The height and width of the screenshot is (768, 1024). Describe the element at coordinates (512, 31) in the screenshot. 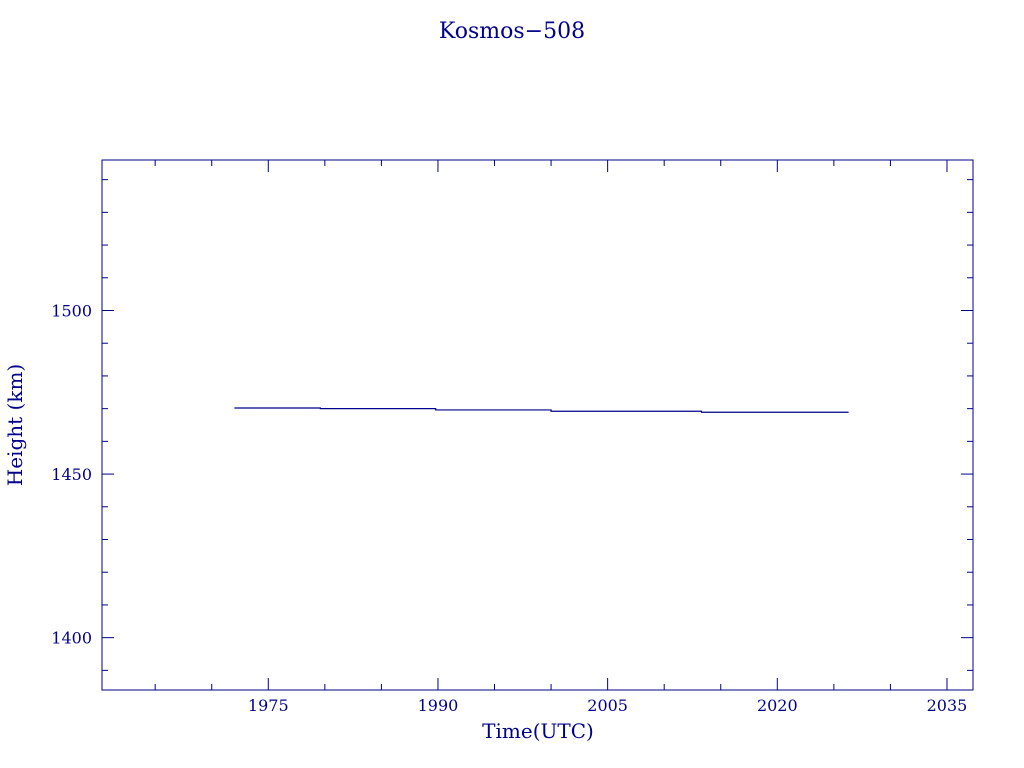

I see `chart-title: Kosmos−508` at that location.